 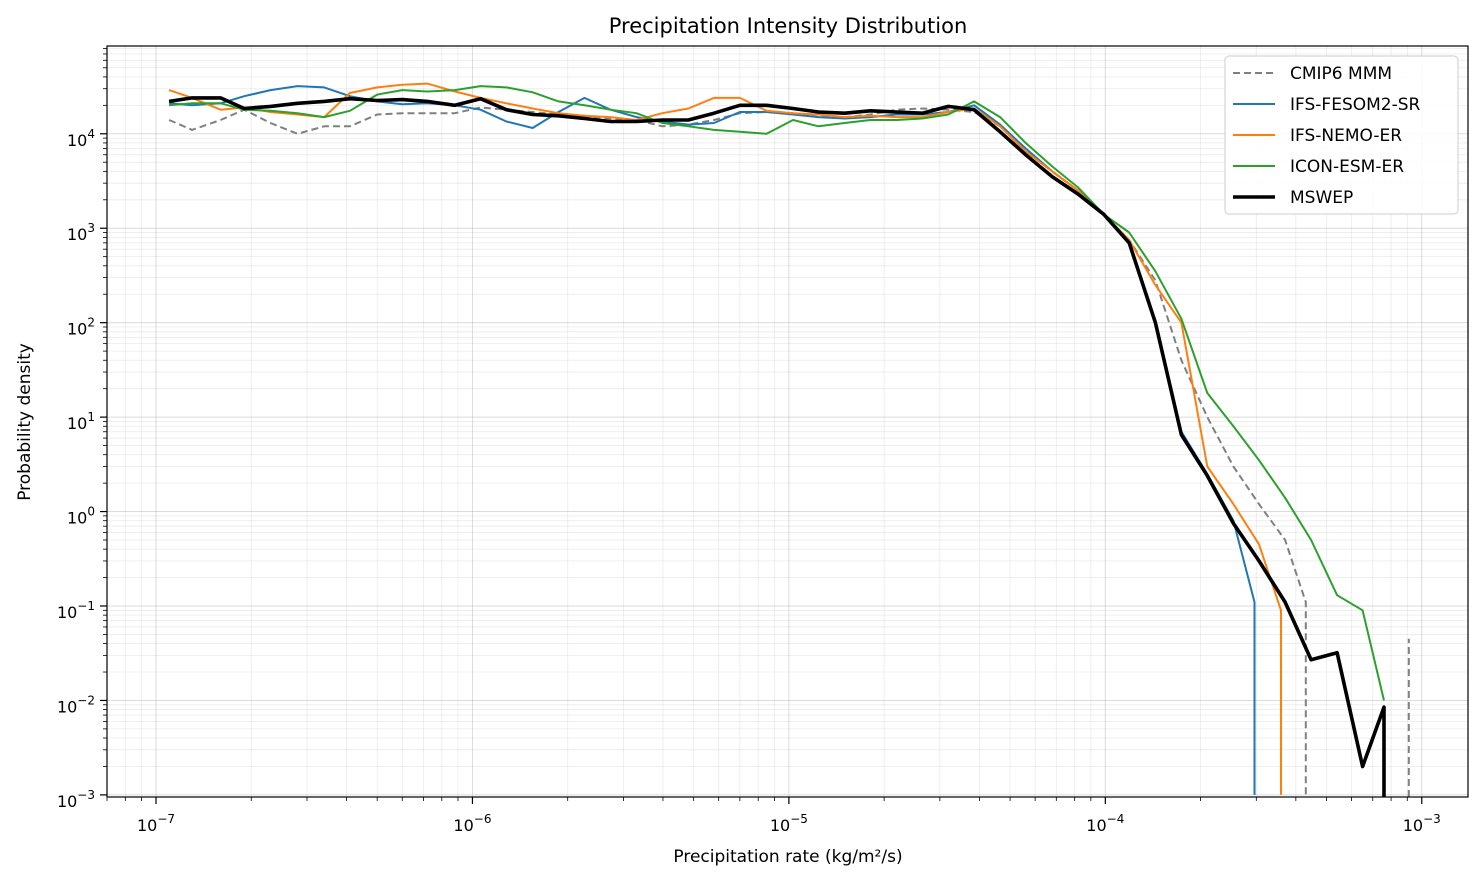 What do you see at coordinates (76, 610) in the screenshot?
I see `y-tick-label: 10⁻¹` at bounding box center [76, 610].